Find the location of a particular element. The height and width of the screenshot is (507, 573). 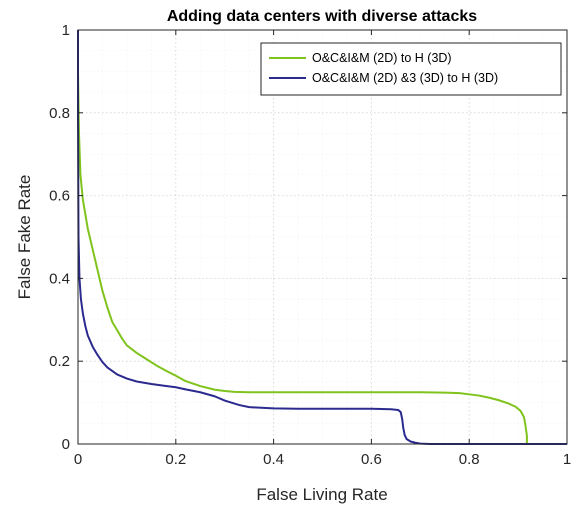

x-tick-label: 1 is located at coordinates (567, 459).